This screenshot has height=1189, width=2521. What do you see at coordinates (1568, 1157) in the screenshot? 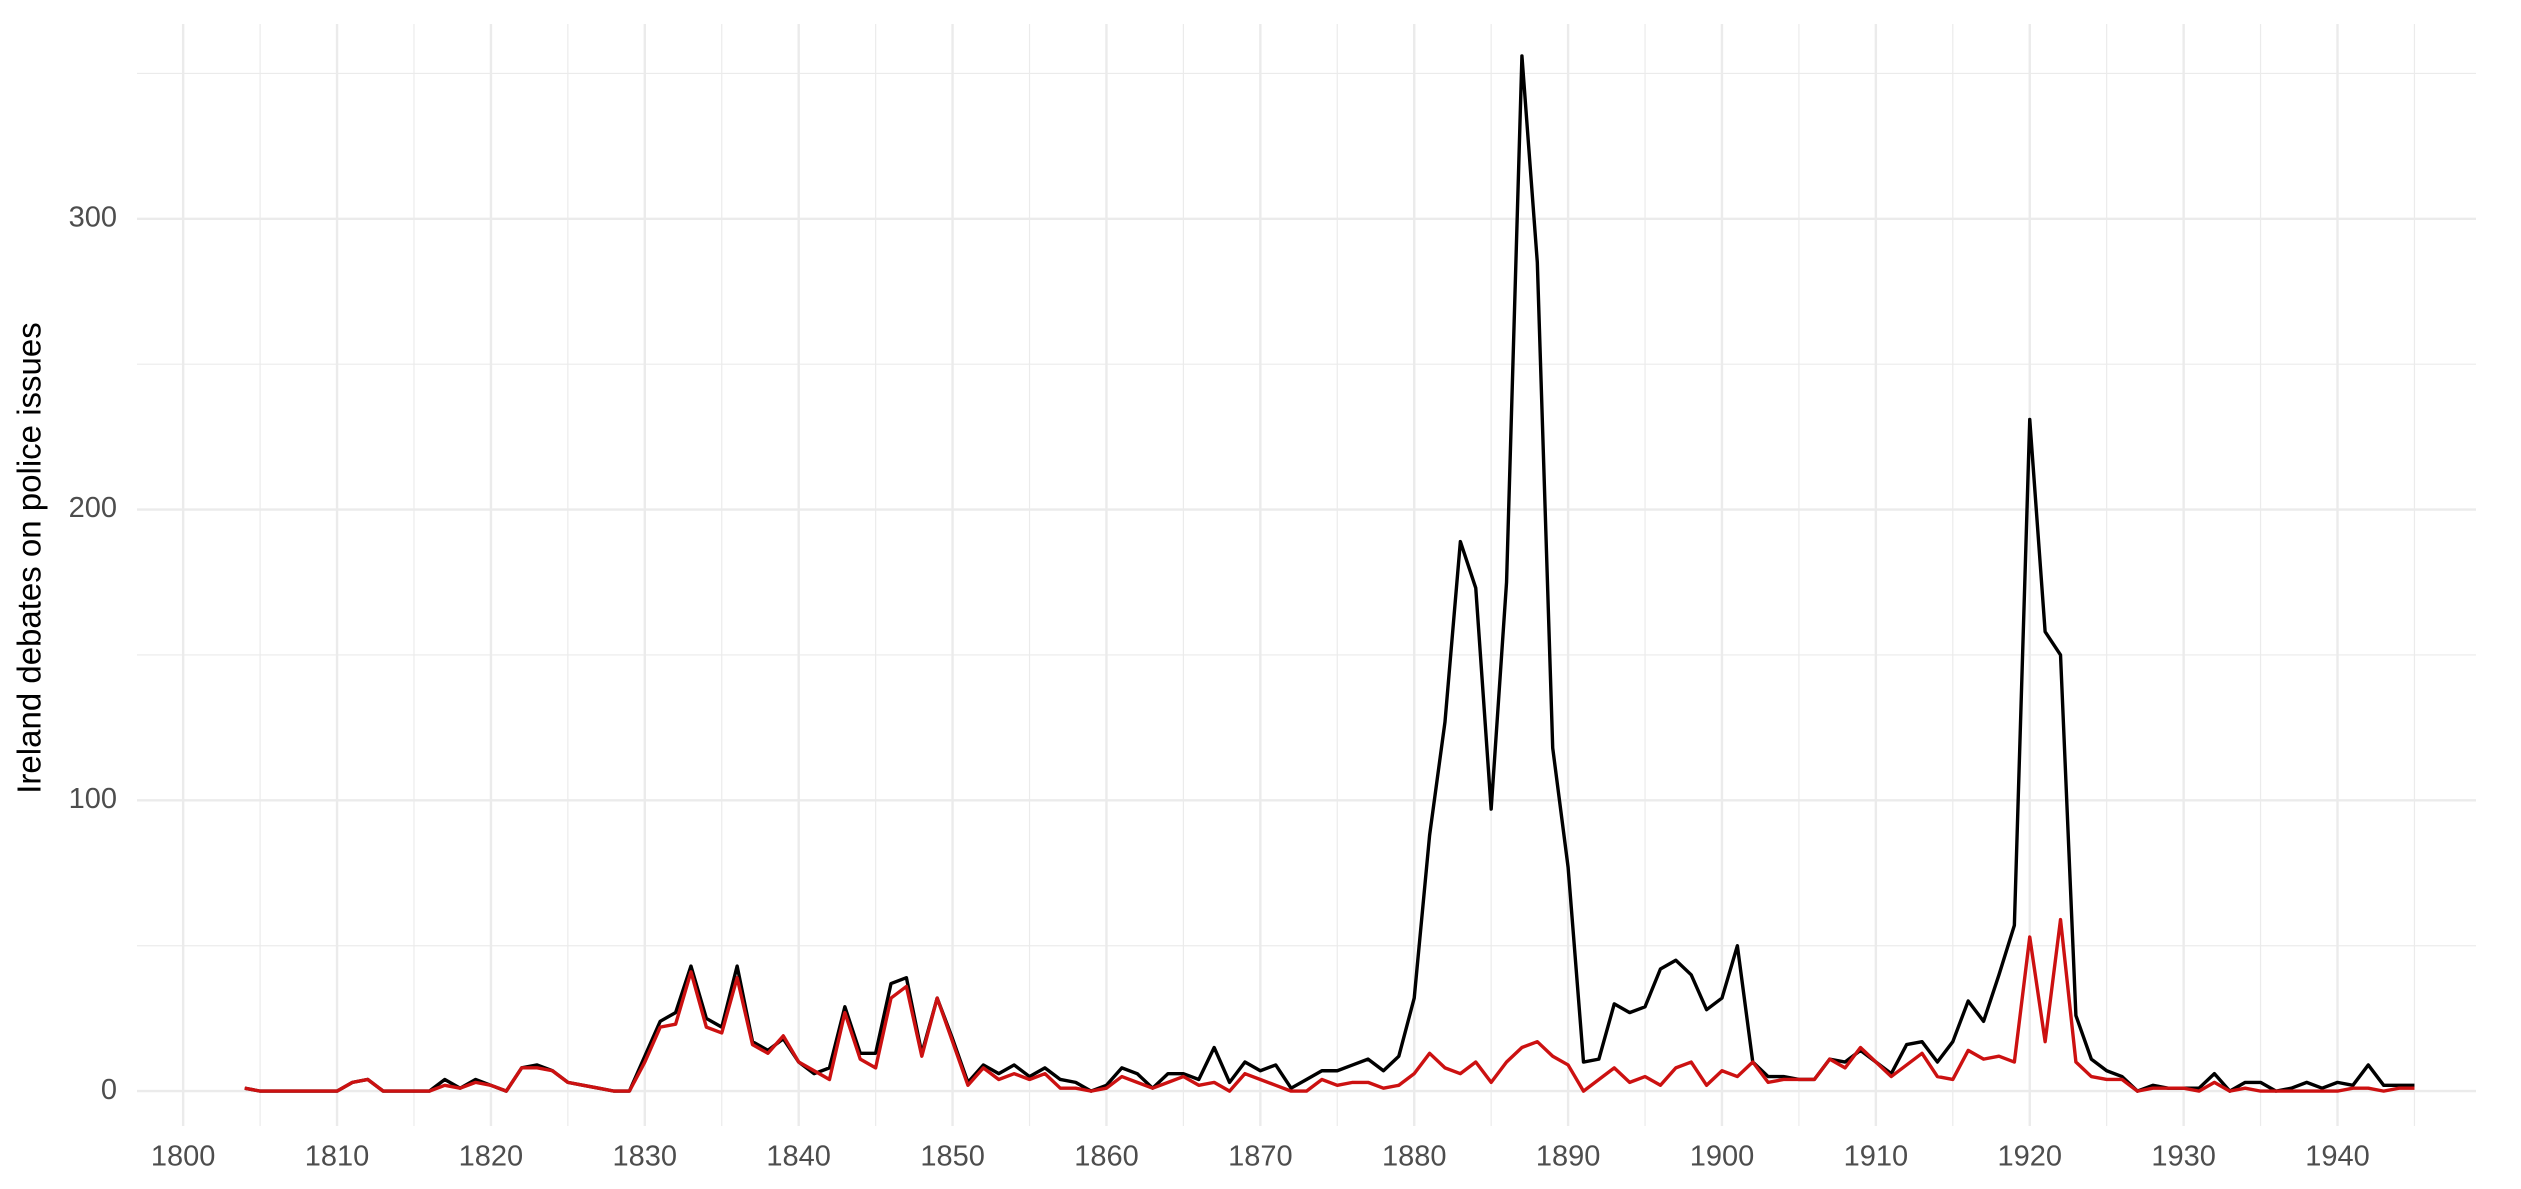
I see `x-tick-label: 1890` at bounding box center [1568, 1157].